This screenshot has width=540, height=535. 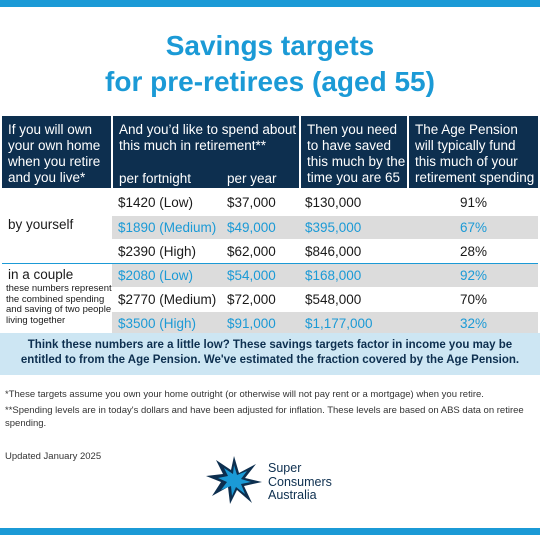 I want to click on cell-per-fortnight: $2080 (Low), so click(x=156, y=275).